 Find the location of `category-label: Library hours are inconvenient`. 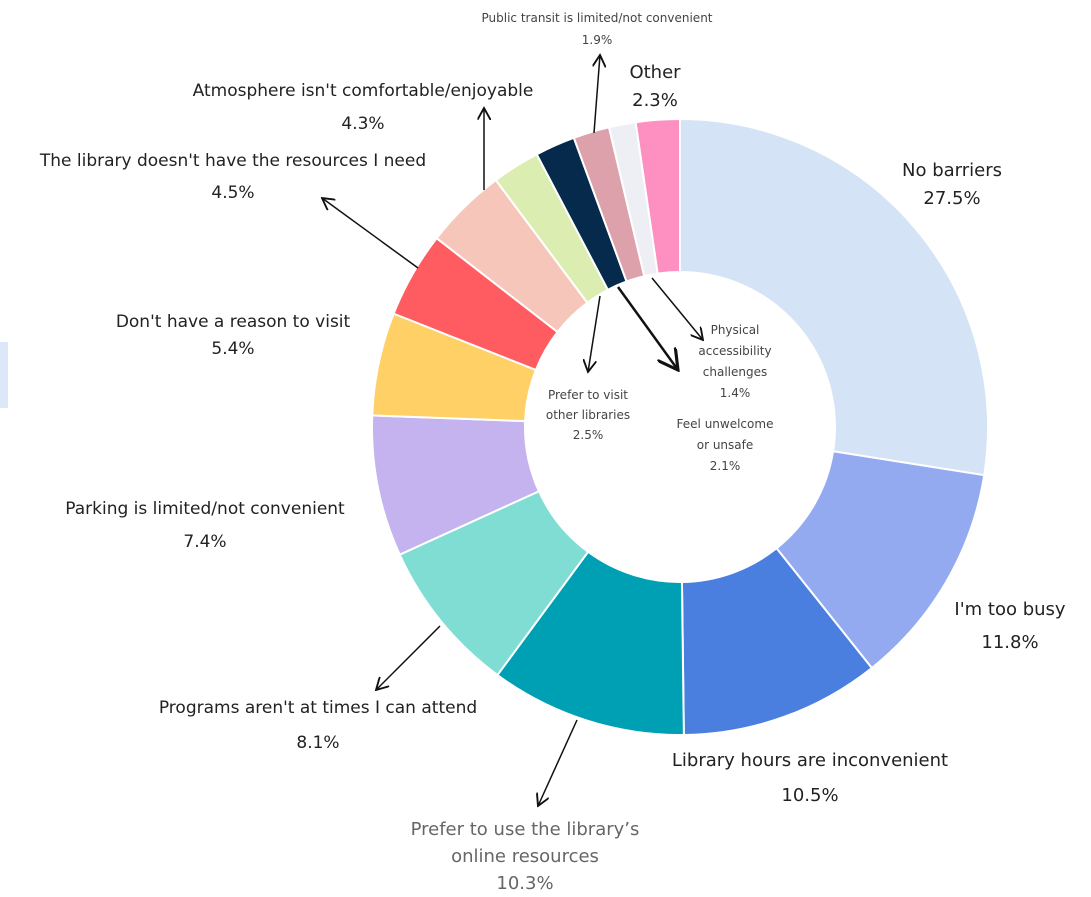

category-label: Library hours are inconvenient is located at coordinates (810, 760).